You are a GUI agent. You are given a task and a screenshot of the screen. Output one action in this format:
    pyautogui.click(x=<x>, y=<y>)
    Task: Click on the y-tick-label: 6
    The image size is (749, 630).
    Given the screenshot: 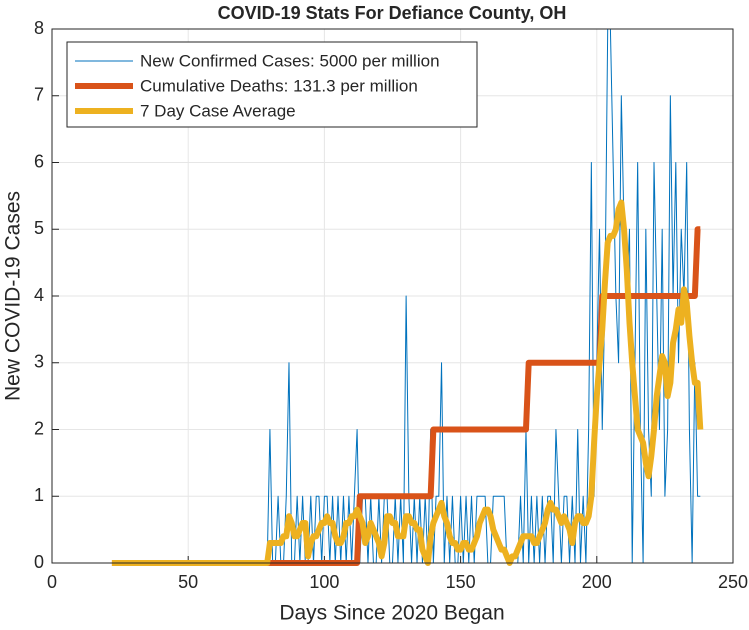 What is the action you would take?
    pyautogui.click(x=39, y=161)
    